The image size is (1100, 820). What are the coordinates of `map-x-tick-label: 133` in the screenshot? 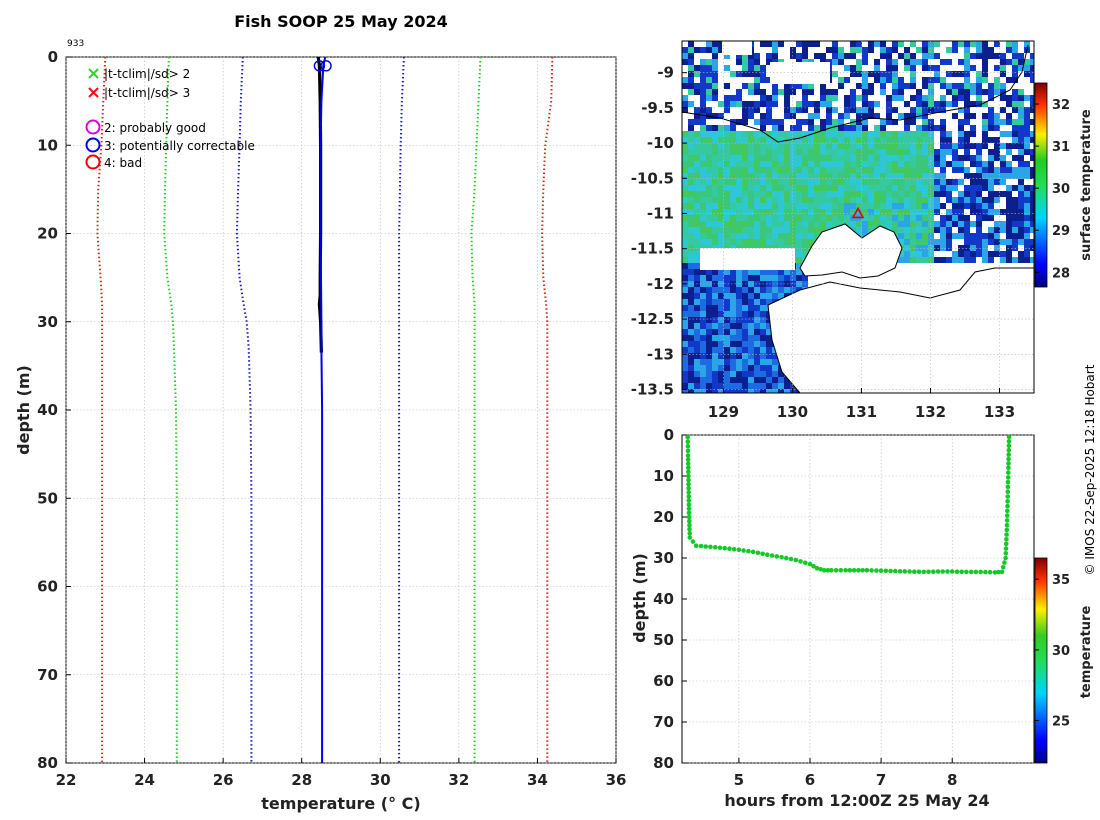 It's located at (999, 412).